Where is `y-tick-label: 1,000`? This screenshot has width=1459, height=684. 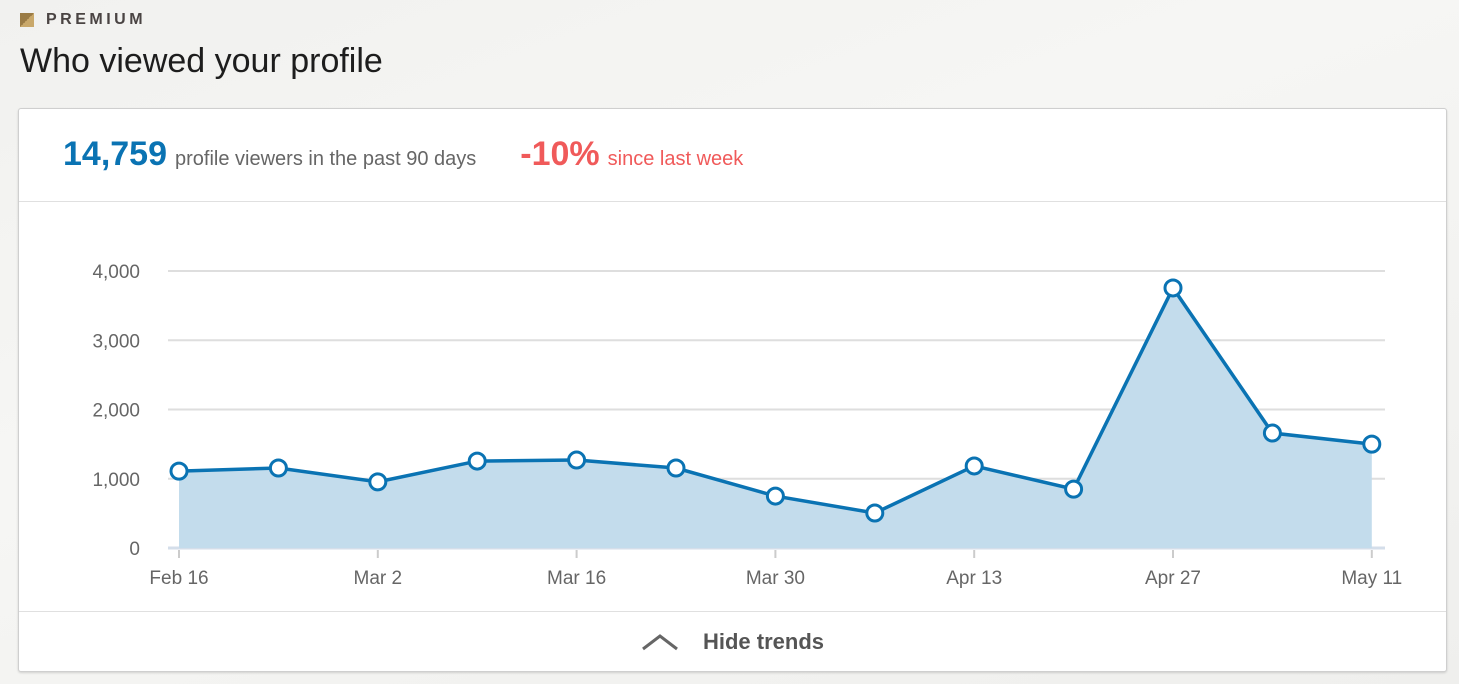 y-tick-label: 1,000 is located at coordinates (116, 480).